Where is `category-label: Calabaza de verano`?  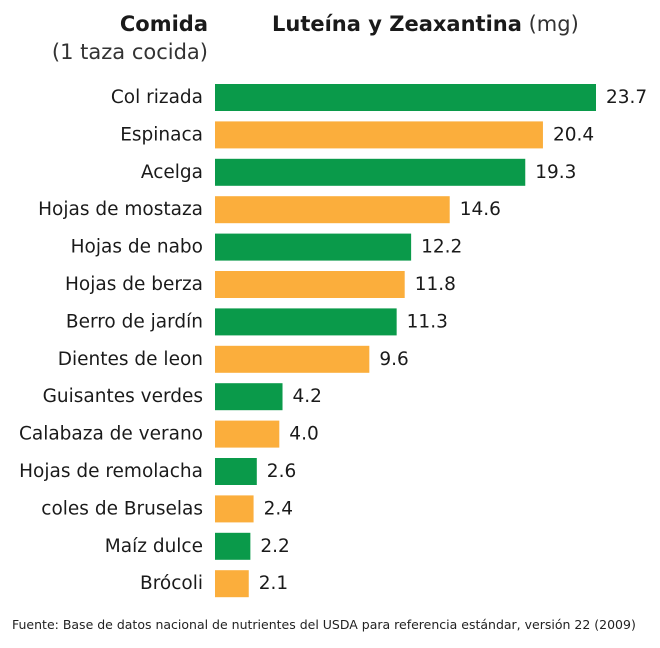
category-label: Calabaza de verano is located at coordinates (111, 434).